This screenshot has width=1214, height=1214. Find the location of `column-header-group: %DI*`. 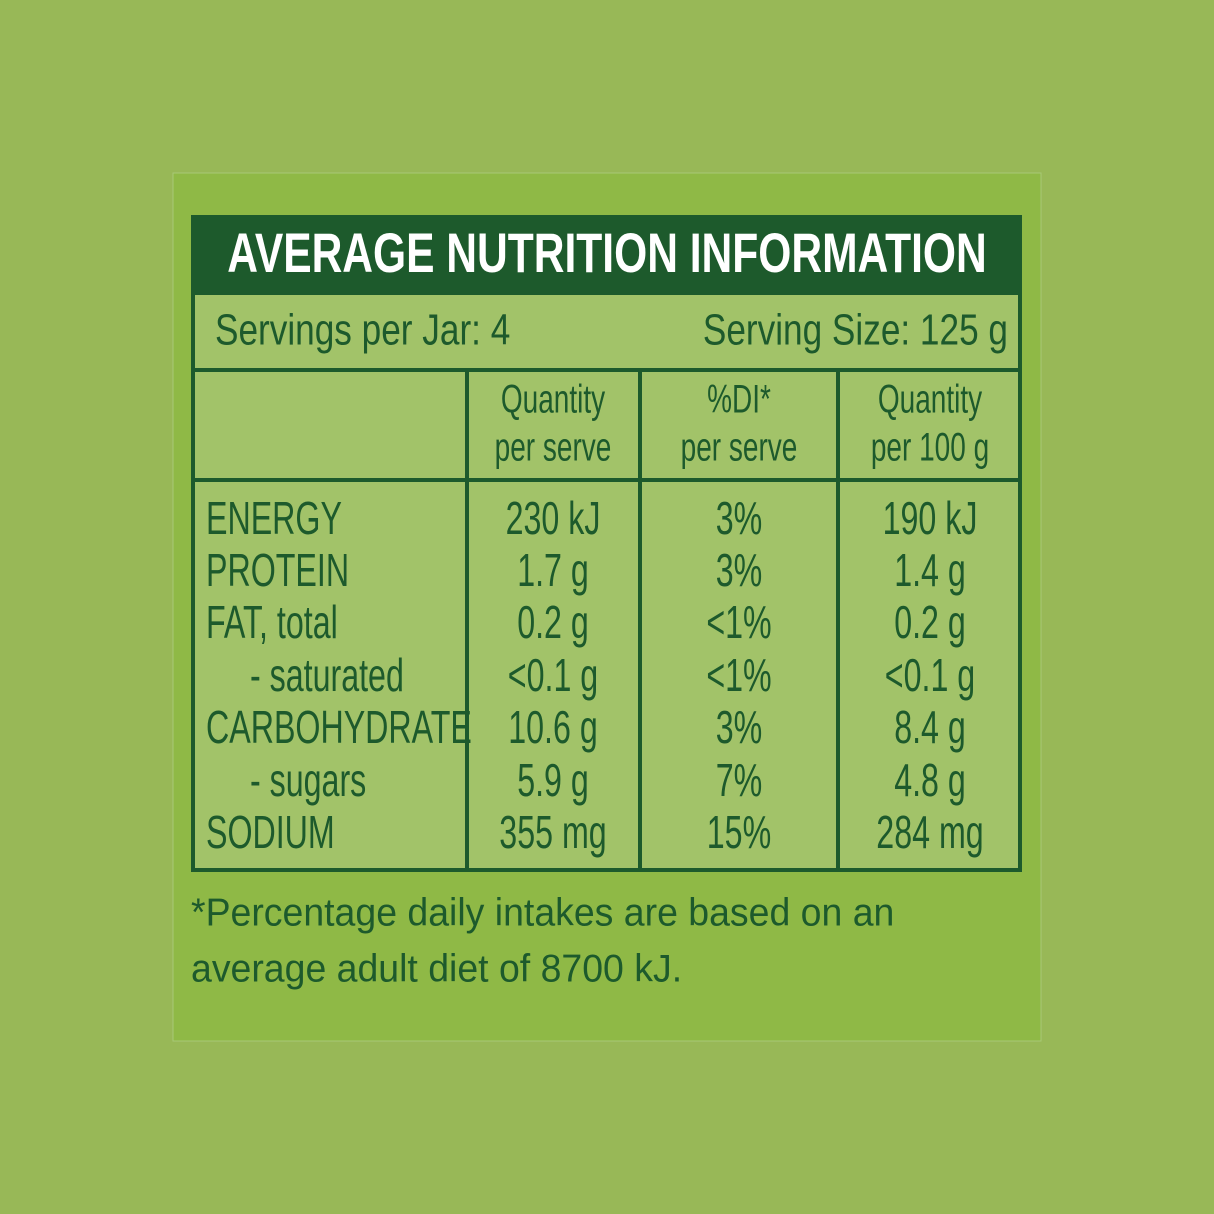

column-header-group: %DI* is located at coordinates (739, 400).